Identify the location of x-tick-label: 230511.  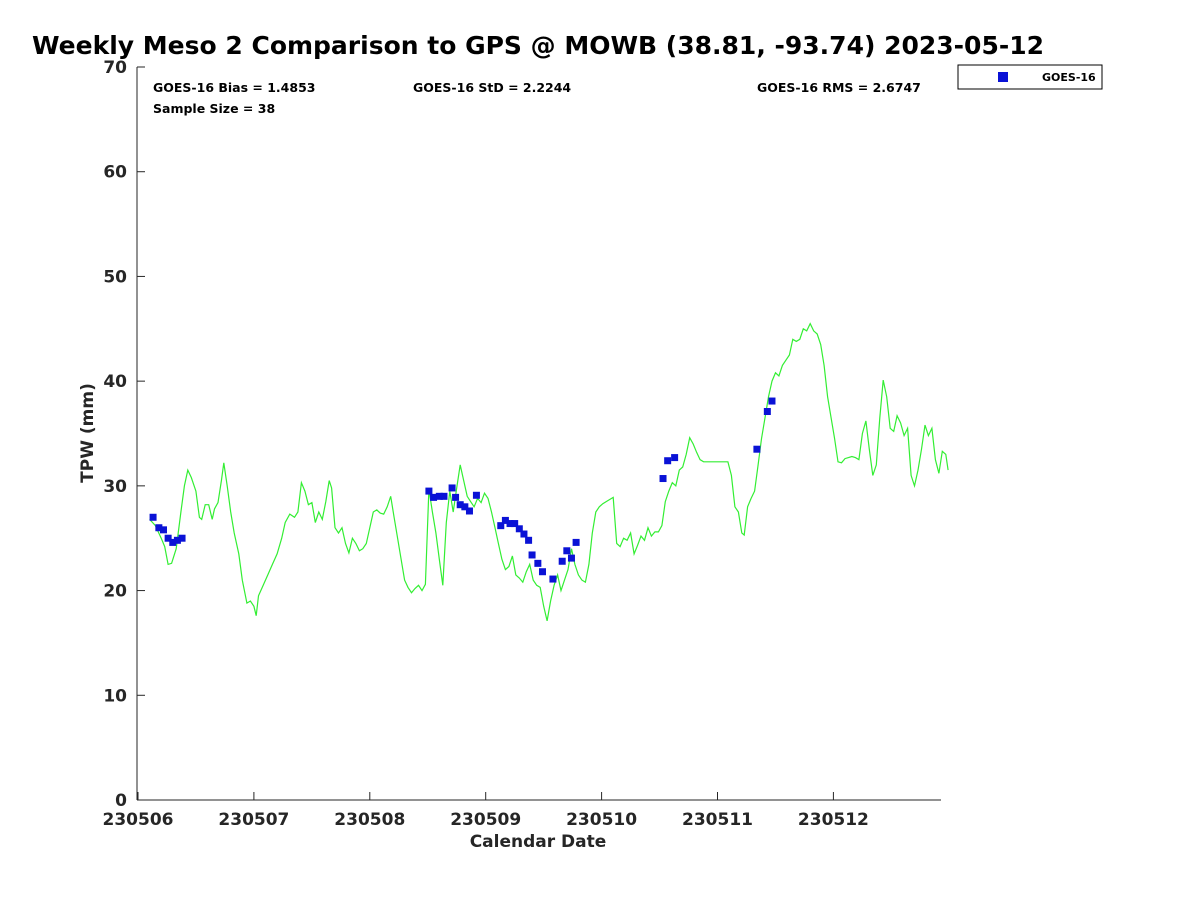
(717, 820).